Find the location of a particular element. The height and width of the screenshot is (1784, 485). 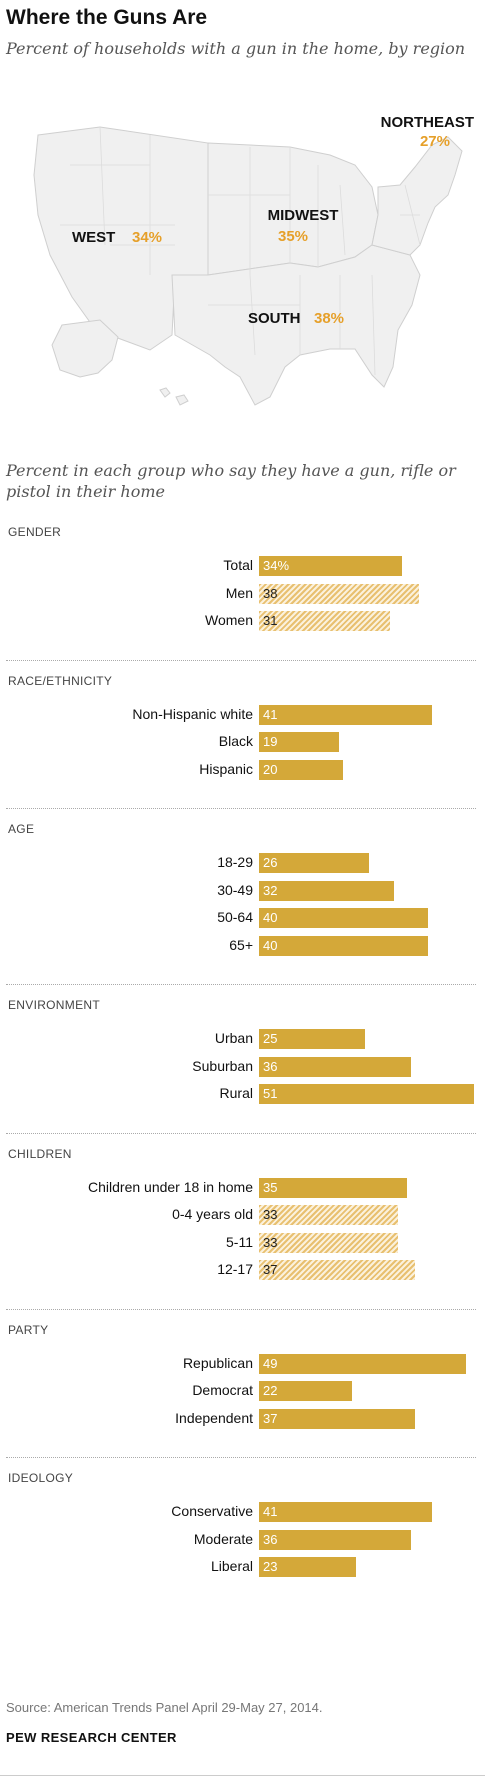

bar-value-label: 37 is located at coordinates (270, 1418).